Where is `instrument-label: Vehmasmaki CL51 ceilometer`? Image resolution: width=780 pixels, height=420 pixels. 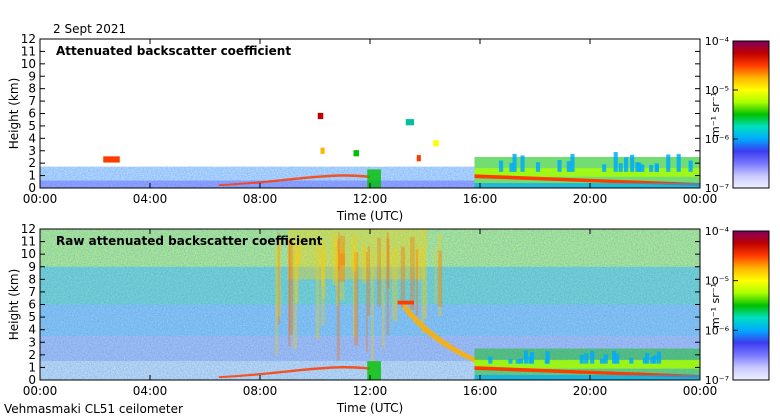 instrument-label: Vehmasmaki CL51 ceilometer is located at coordinates (93, 409).